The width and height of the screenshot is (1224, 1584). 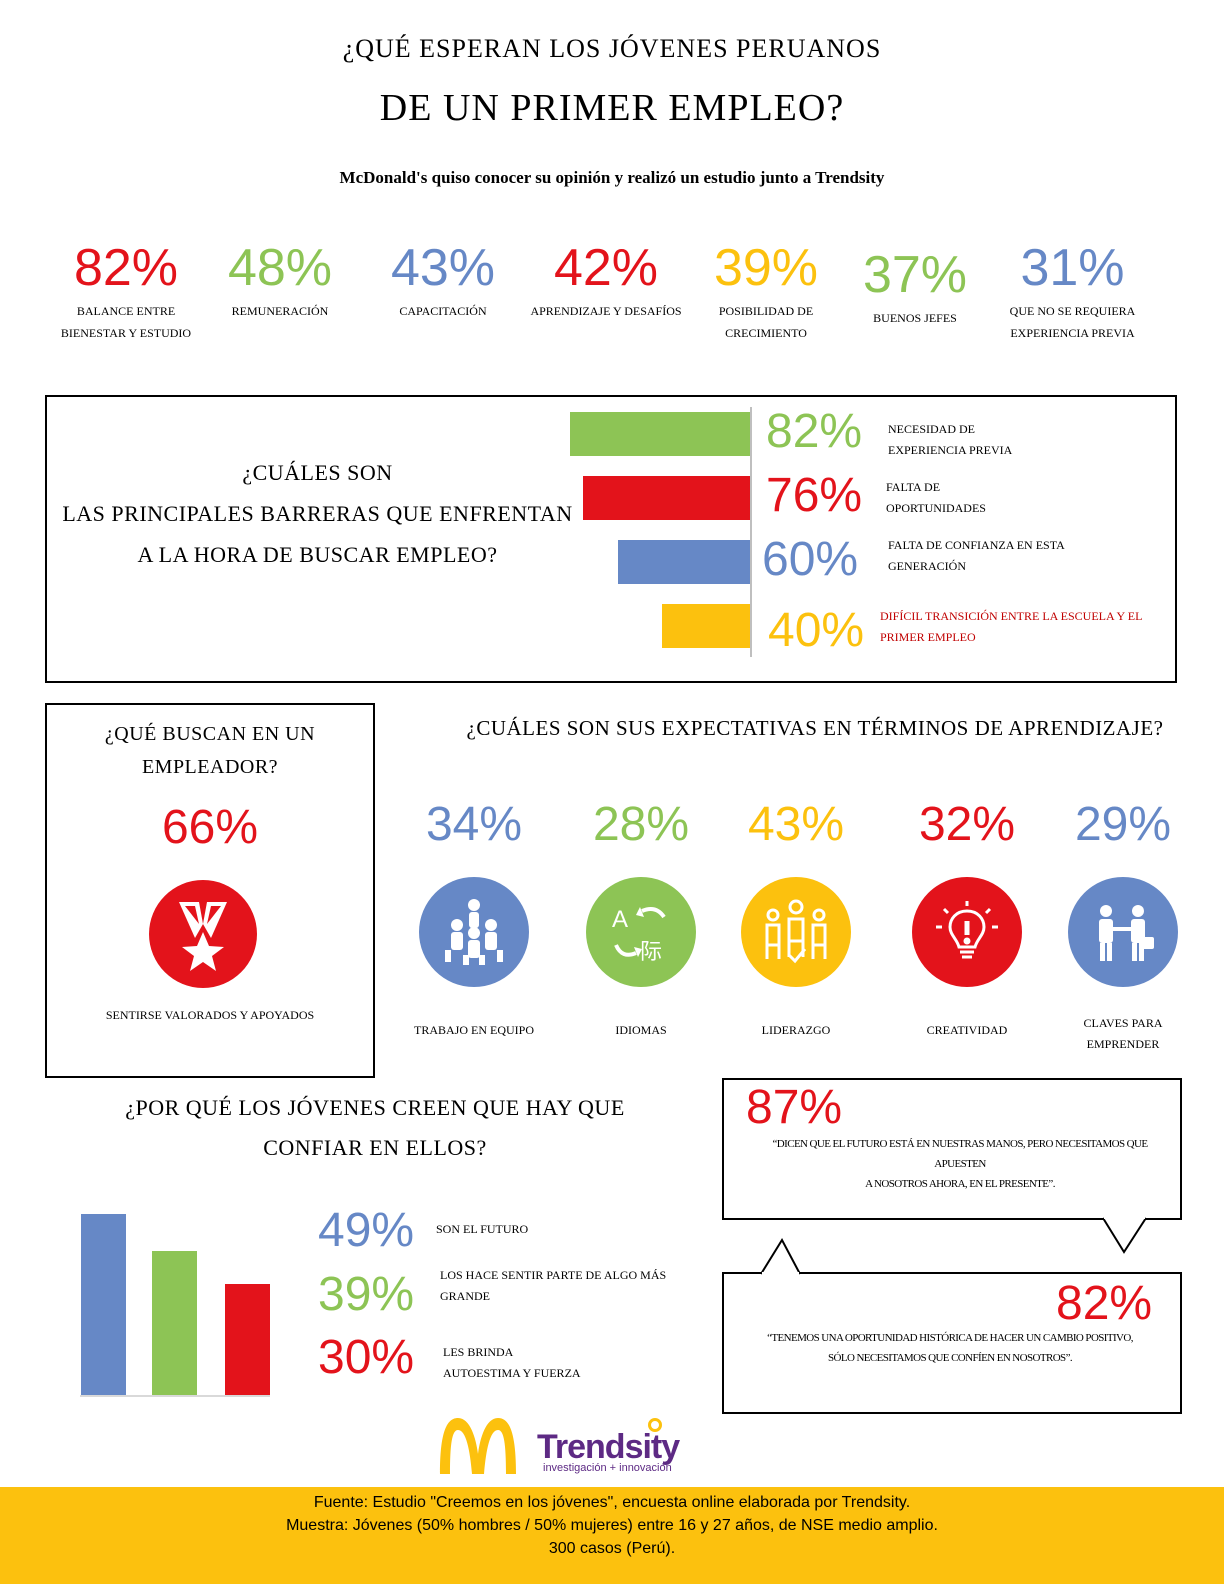 I want to click on barrier-label: necesidad de experiencia previa, so click(x=950, y=439).